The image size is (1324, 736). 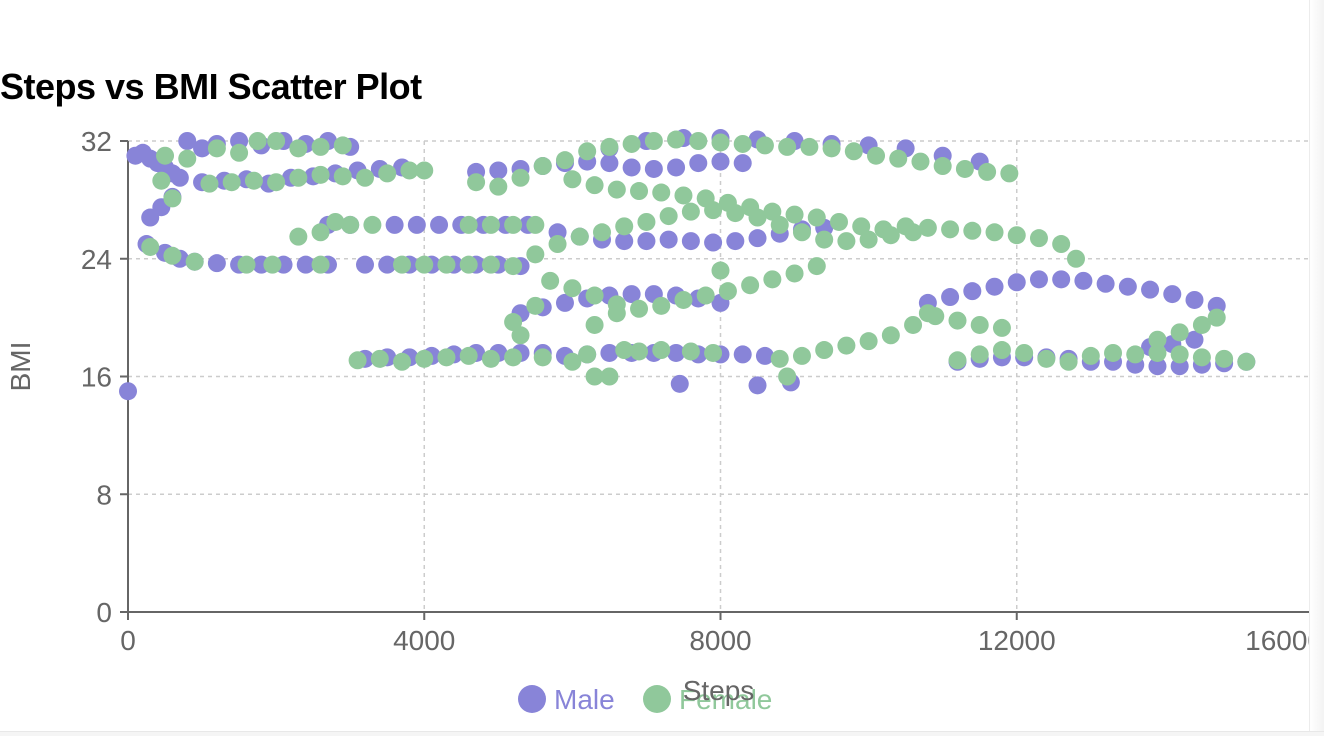 I want to click on legend-label-male: Male, so click(x=584, y=699).